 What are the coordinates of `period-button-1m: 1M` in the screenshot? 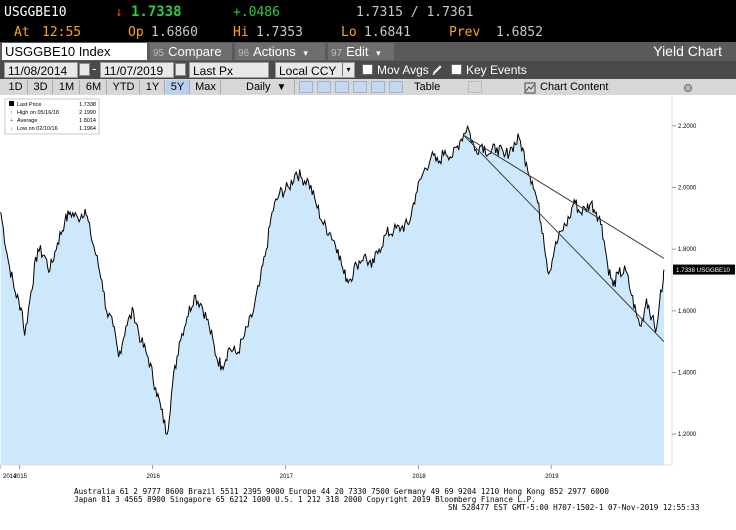 It's located at (67, 87).